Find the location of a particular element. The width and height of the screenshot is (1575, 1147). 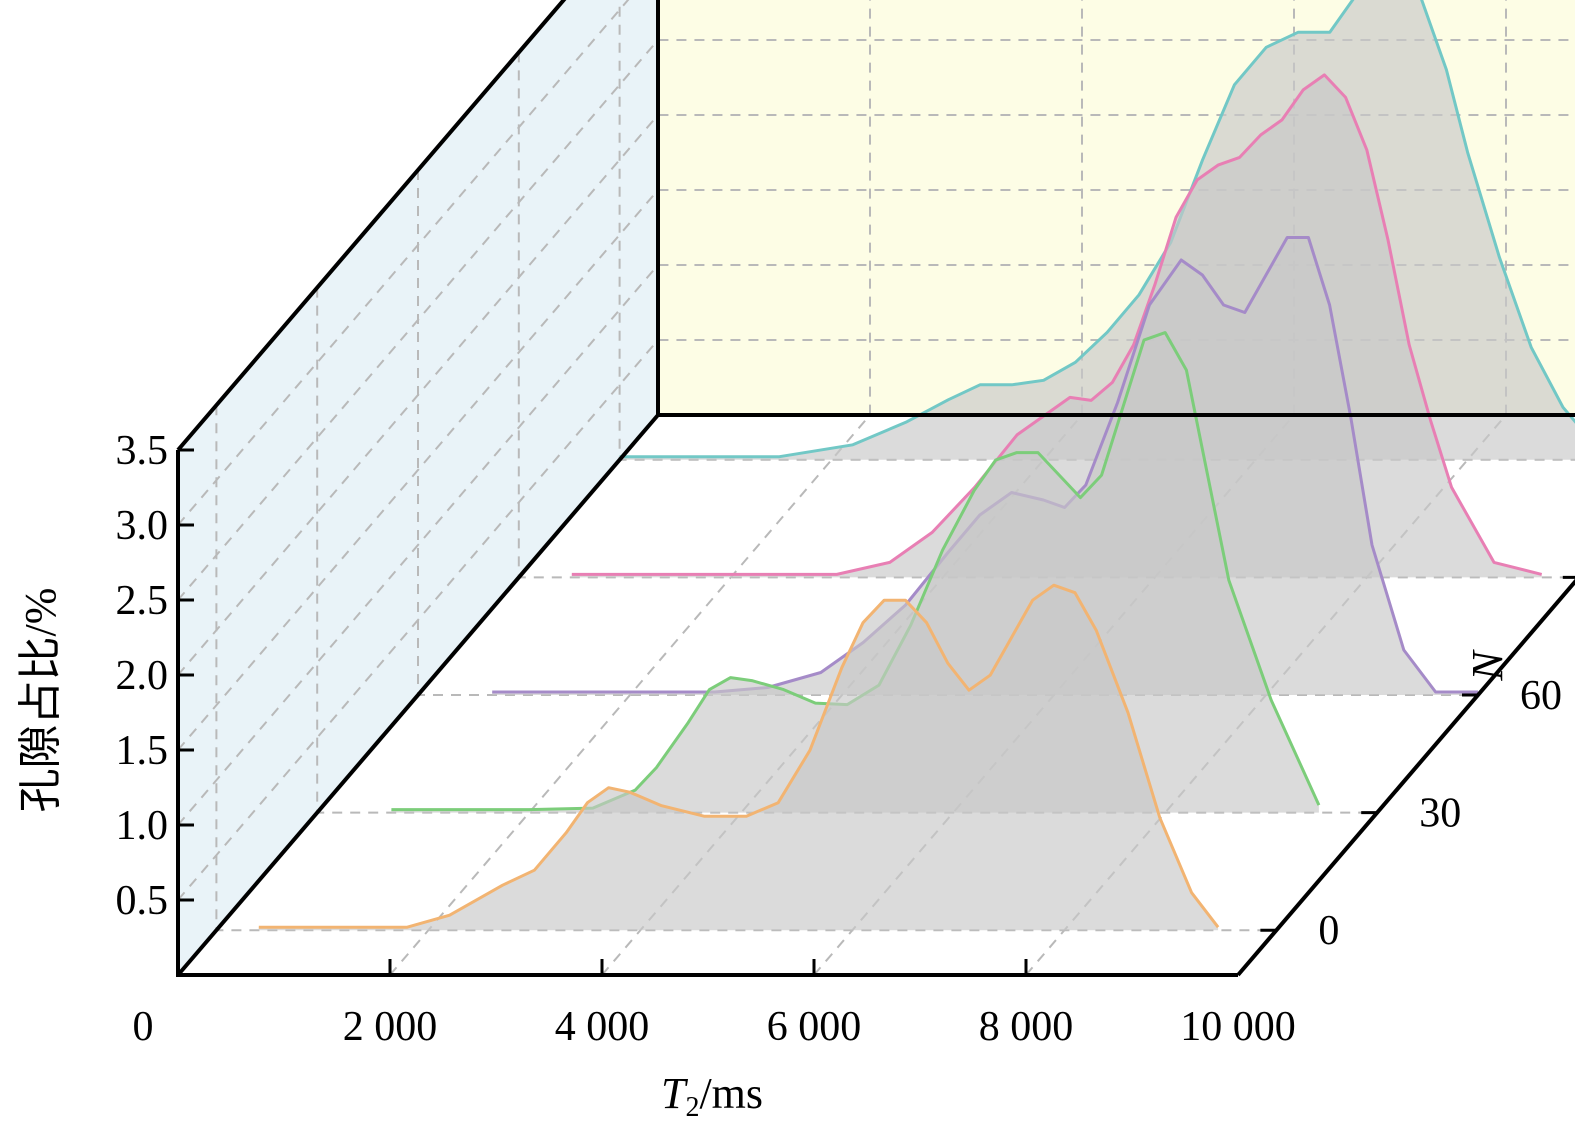

x-tick-label: 10 000 is located at coordinates (1238, 1027).